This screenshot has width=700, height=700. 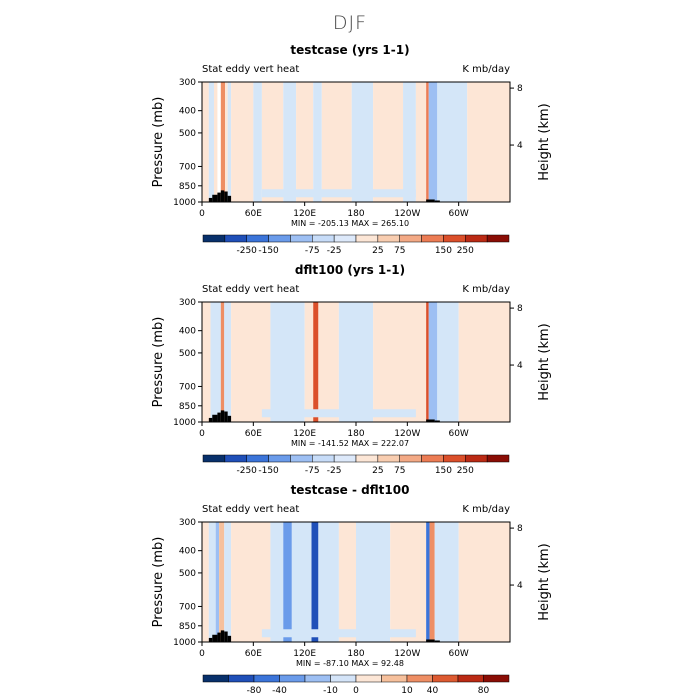 What do you see at coordinates (253, 214) in the screenshot?
I see `x-tick-label: 60E` at bounding box center [253, 214].